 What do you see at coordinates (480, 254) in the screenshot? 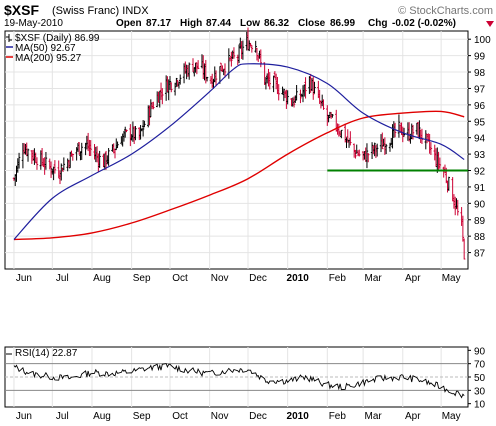
I see `price-tick-label: 87` at bounding box center [480, 254].